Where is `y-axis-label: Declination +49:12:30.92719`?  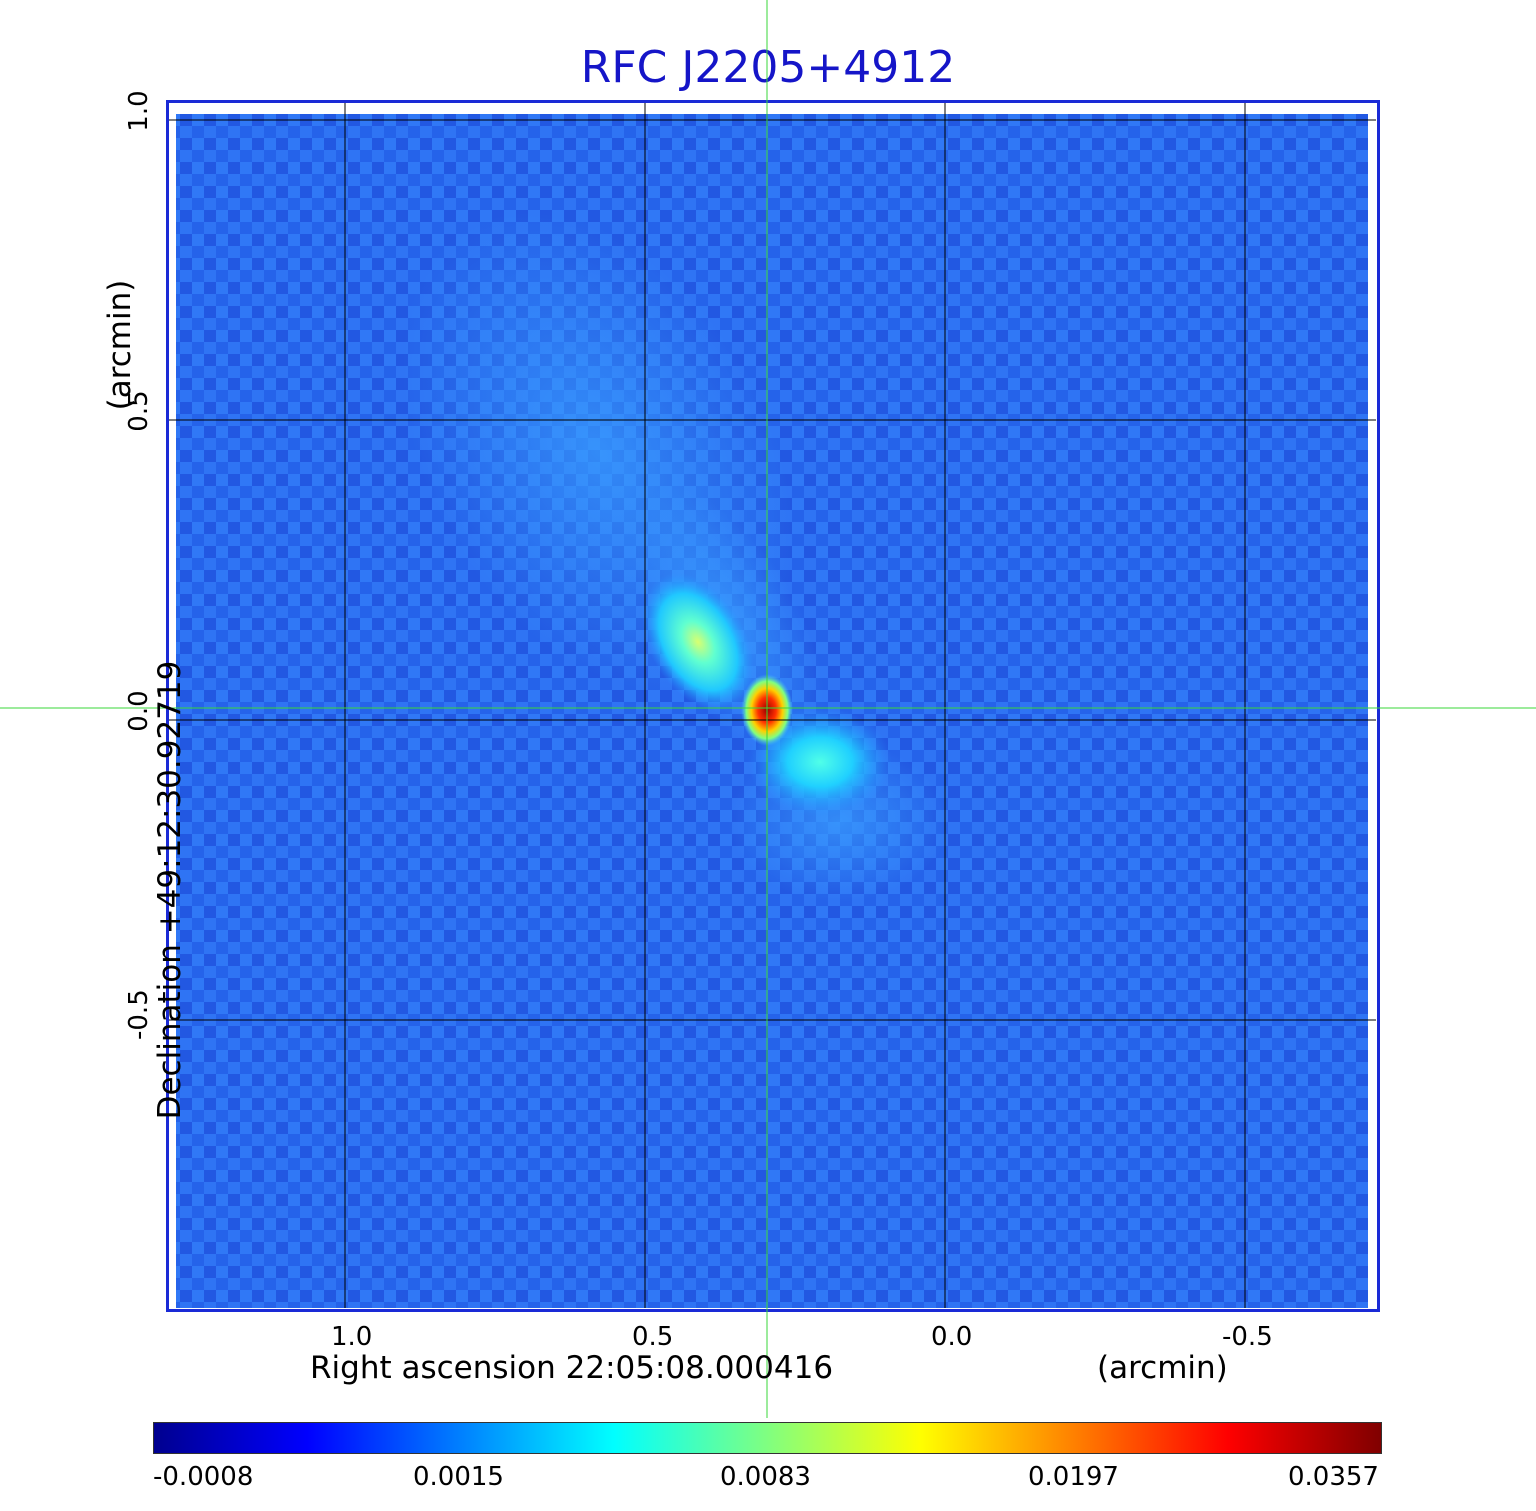
y-axis-label: Declination +49:12:30.92719 is located at coordinates (170, 890).